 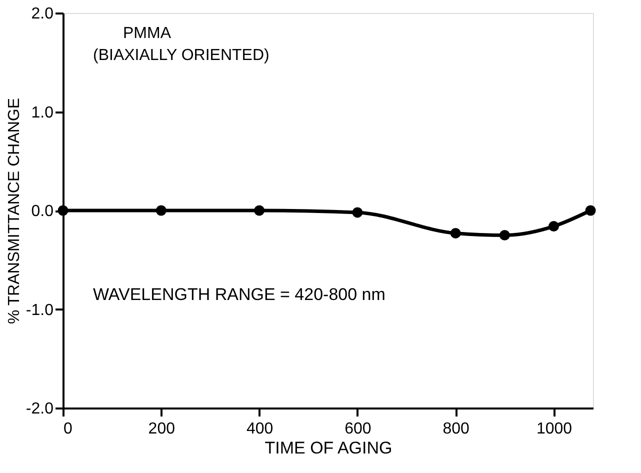 I want to click on x-axis-title: TIME OF AGING, so click(x=328, y=448).